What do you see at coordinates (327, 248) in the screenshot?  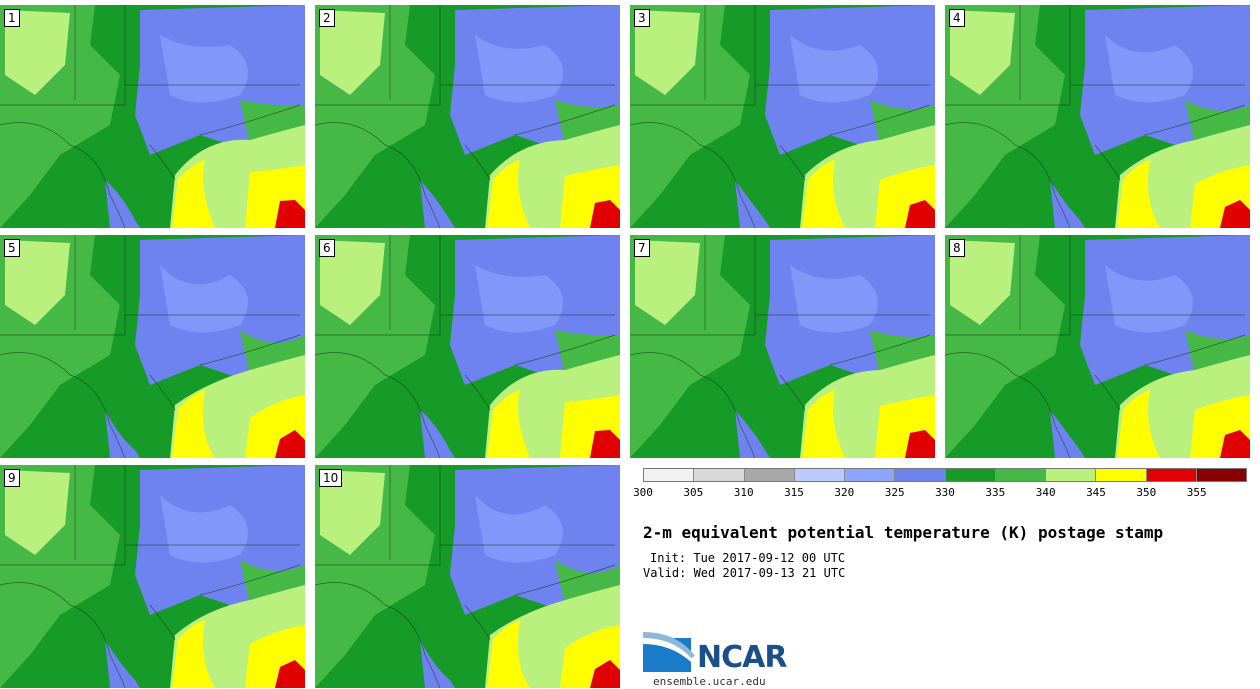 I see `member-number-label: 6` at bounding box center [327, 248].